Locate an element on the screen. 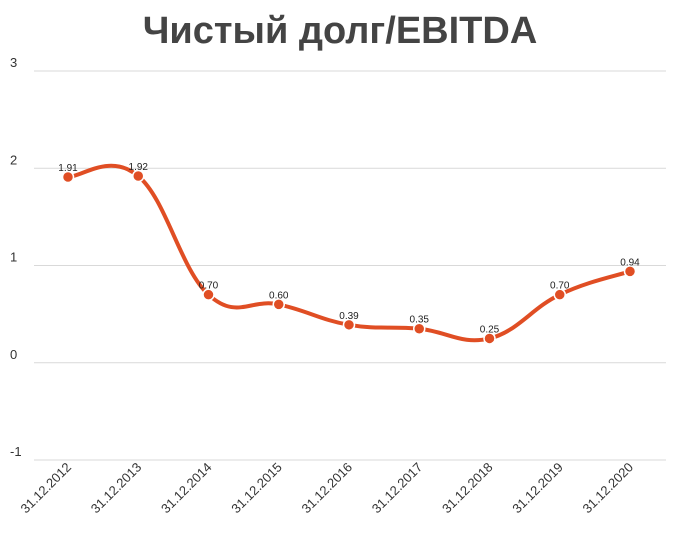 The width and height of the screenshot is (680, 540). x-tick-label: 31.12.2016 is located at coordinates (326, 488).